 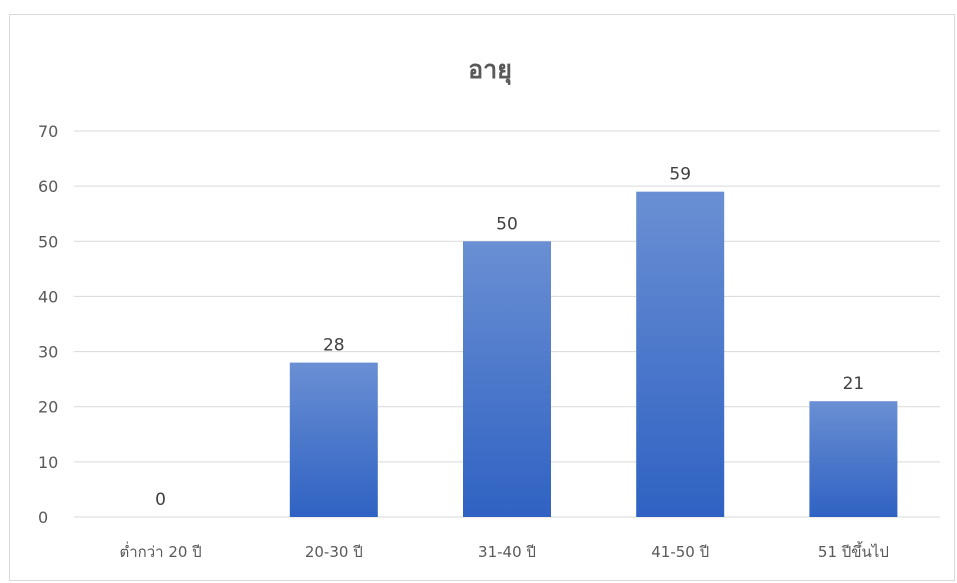 What do you see at coordinates (490, 70) in the screenshot?
I see `chart-title: อายุ` at bounding box center [490, 70].